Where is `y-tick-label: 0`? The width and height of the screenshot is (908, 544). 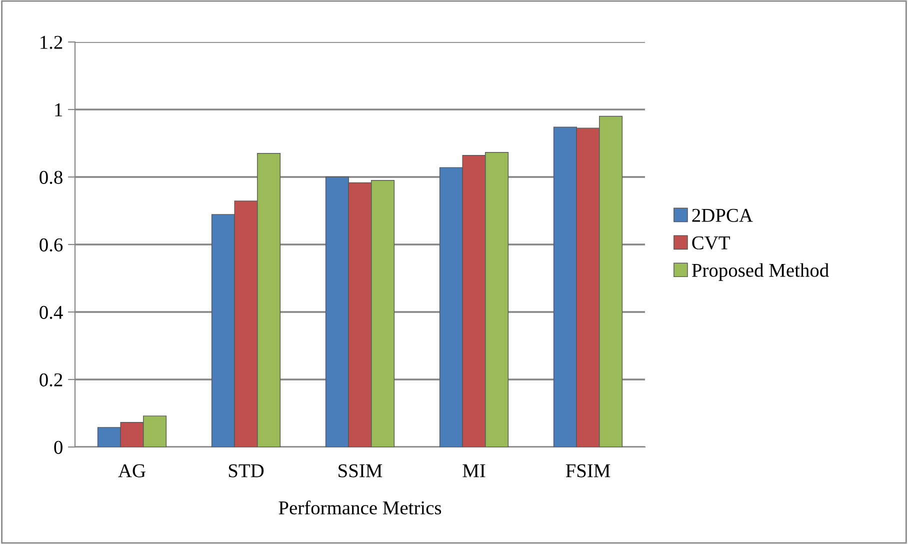 y-tick-label: 0 is located at coordinates (58, 447).